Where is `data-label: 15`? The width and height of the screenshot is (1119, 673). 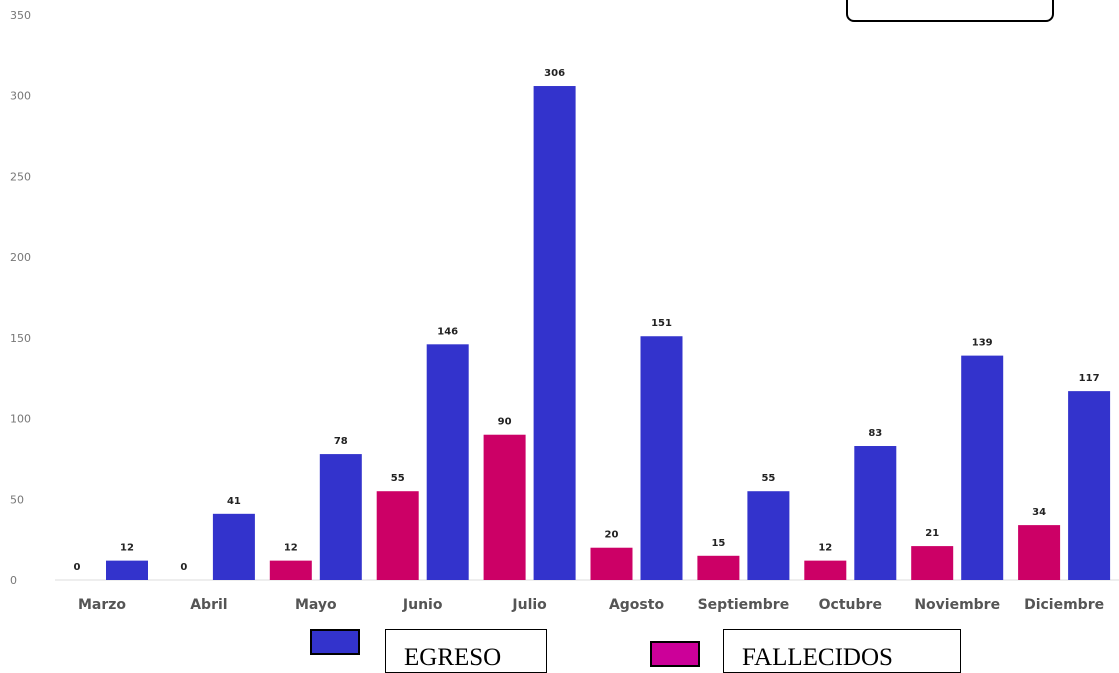
data-label: 15 is located at coordinates (718, 543).